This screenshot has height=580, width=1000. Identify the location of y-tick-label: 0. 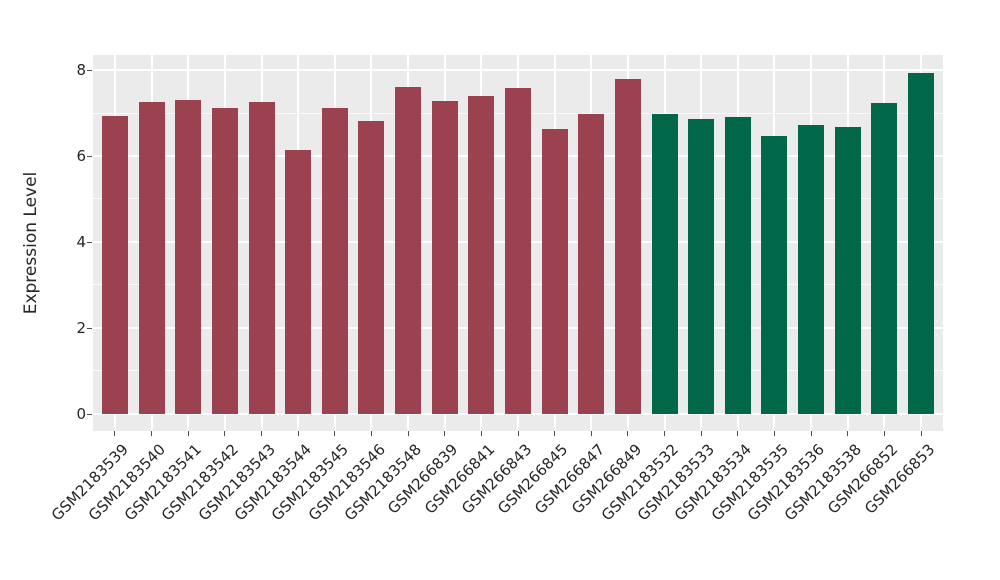
(81, 413).